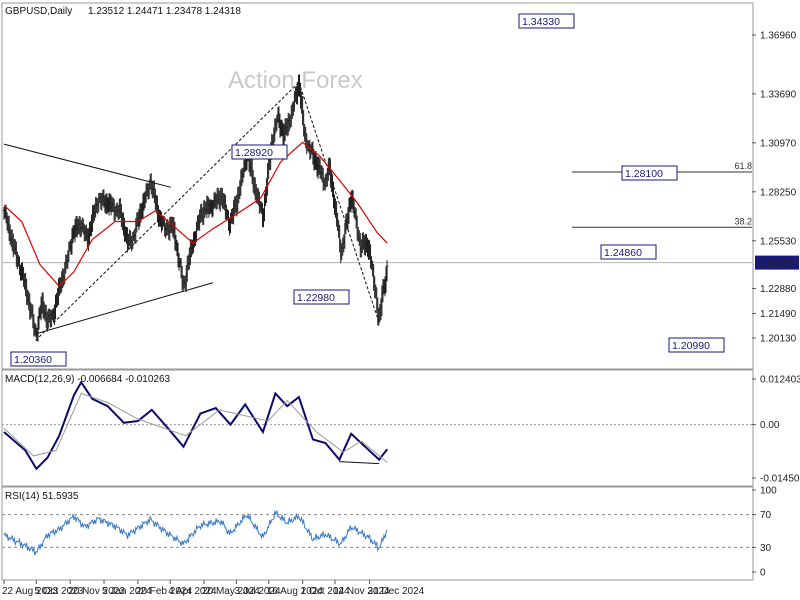  I want to click on x-axis-label: 14 Nov 2024, so click(361, 591).